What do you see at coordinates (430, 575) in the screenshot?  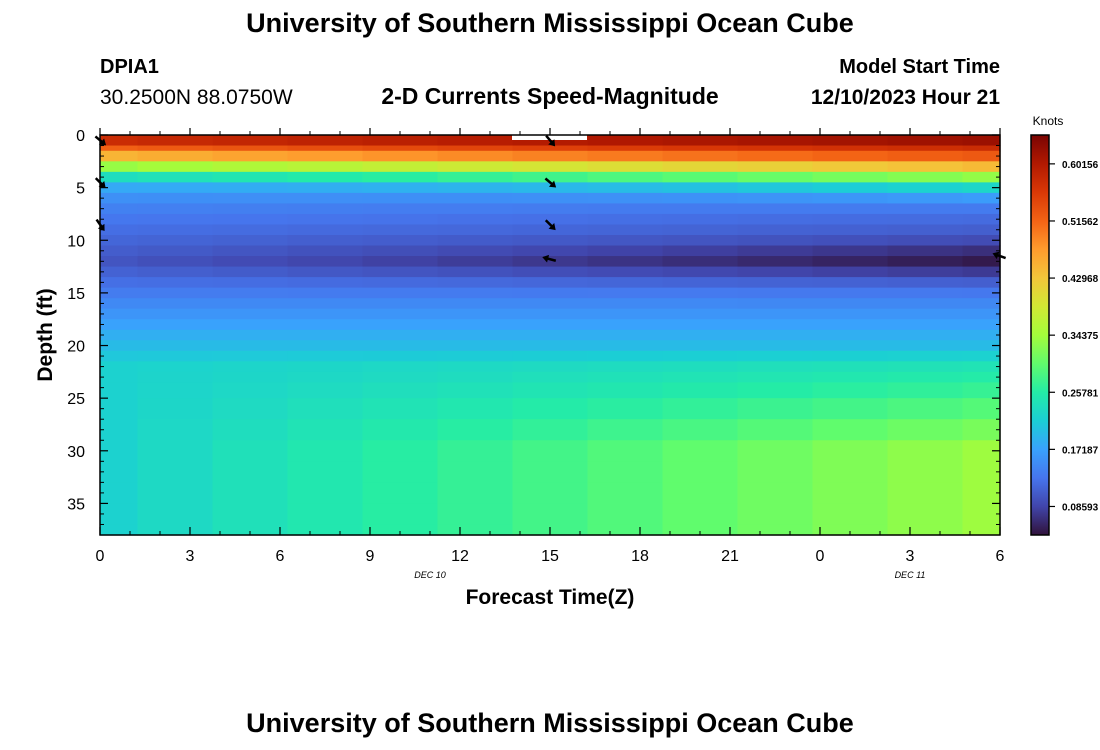 I see `date-label: DEC 10` at bounding box center [430, 575].